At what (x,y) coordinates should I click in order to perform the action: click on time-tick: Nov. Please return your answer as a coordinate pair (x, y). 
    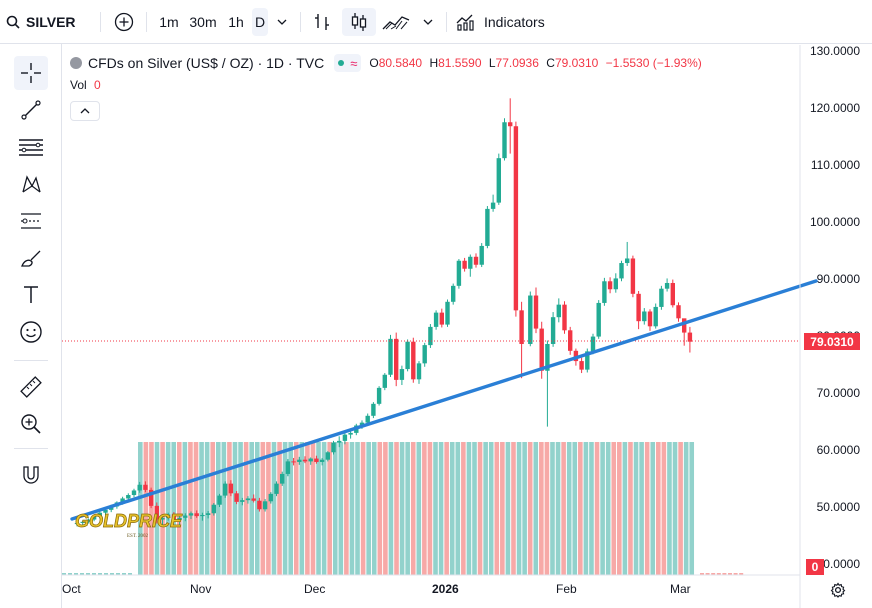
    Looking at the image, I should click on (201, 589).